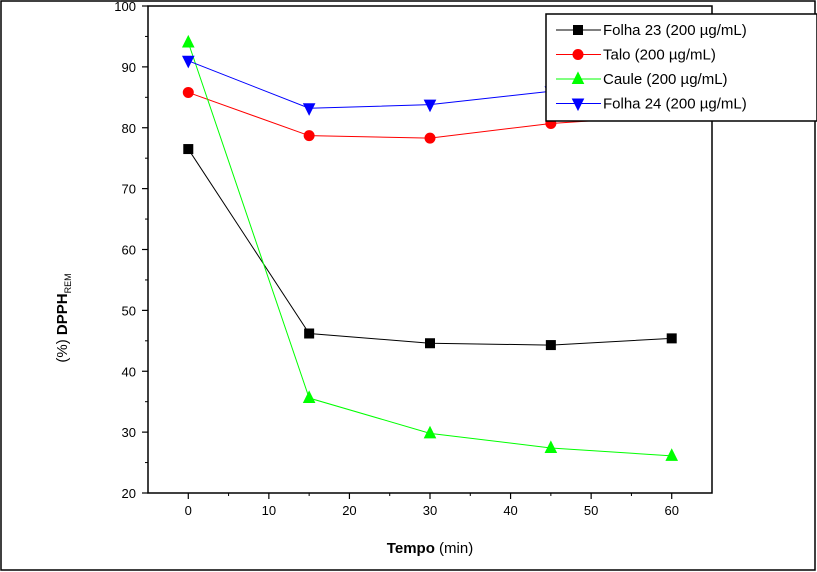  I want to click on y-tick-label-4: 60, so click(129, 250).